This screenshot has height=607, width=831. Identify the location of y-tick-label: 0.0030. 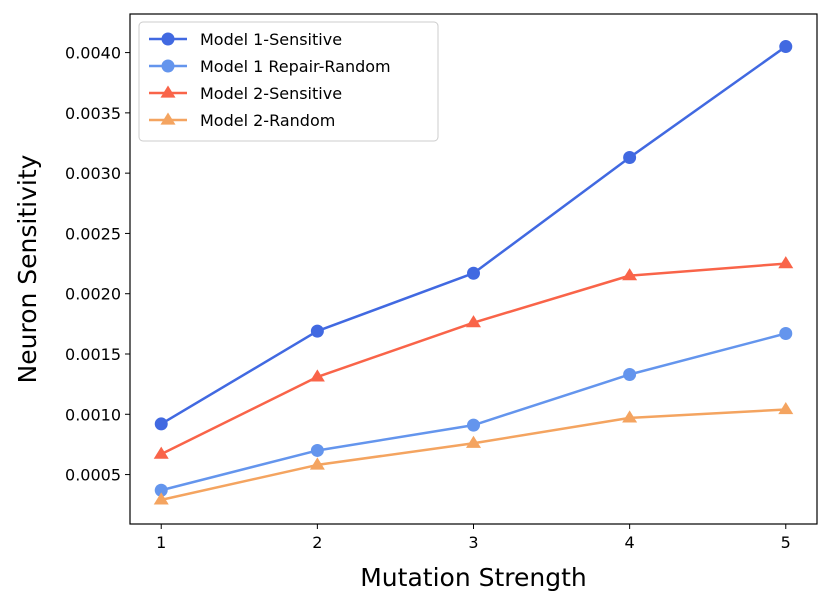
(93, 173).